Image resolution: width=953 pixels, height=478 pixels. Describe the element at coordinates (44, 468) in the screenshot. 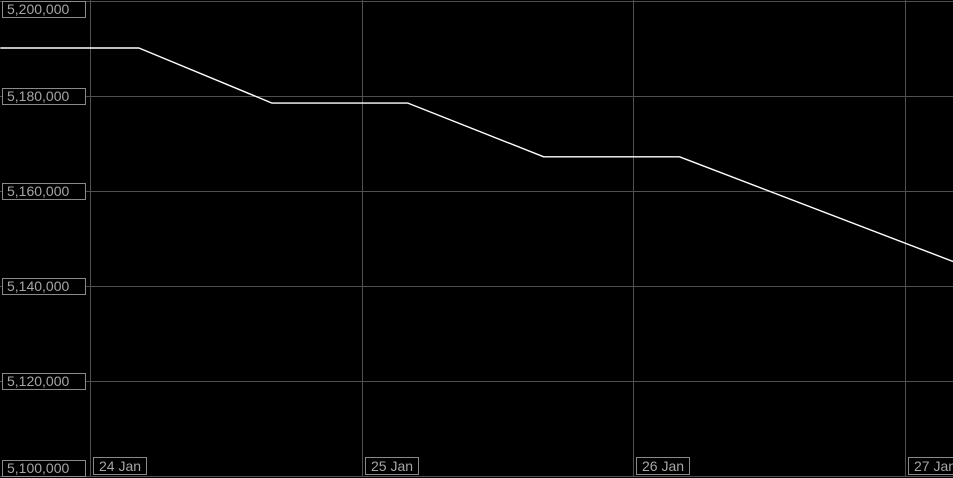

I see `y-axis-tick-label: 5,100,000` at that location.